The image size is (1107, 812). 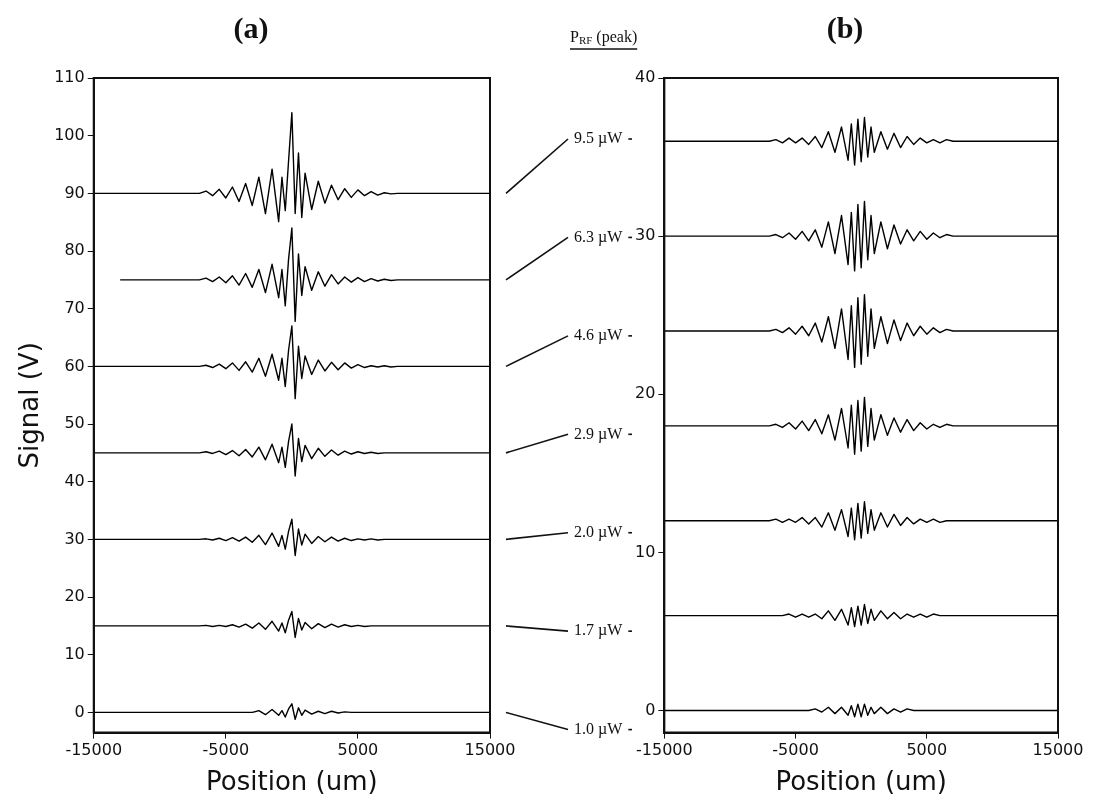 What do you see at coordinates (69, 134) in the screenshot?
I see `y-tick-label: 100` at bounding box center [69, 134].